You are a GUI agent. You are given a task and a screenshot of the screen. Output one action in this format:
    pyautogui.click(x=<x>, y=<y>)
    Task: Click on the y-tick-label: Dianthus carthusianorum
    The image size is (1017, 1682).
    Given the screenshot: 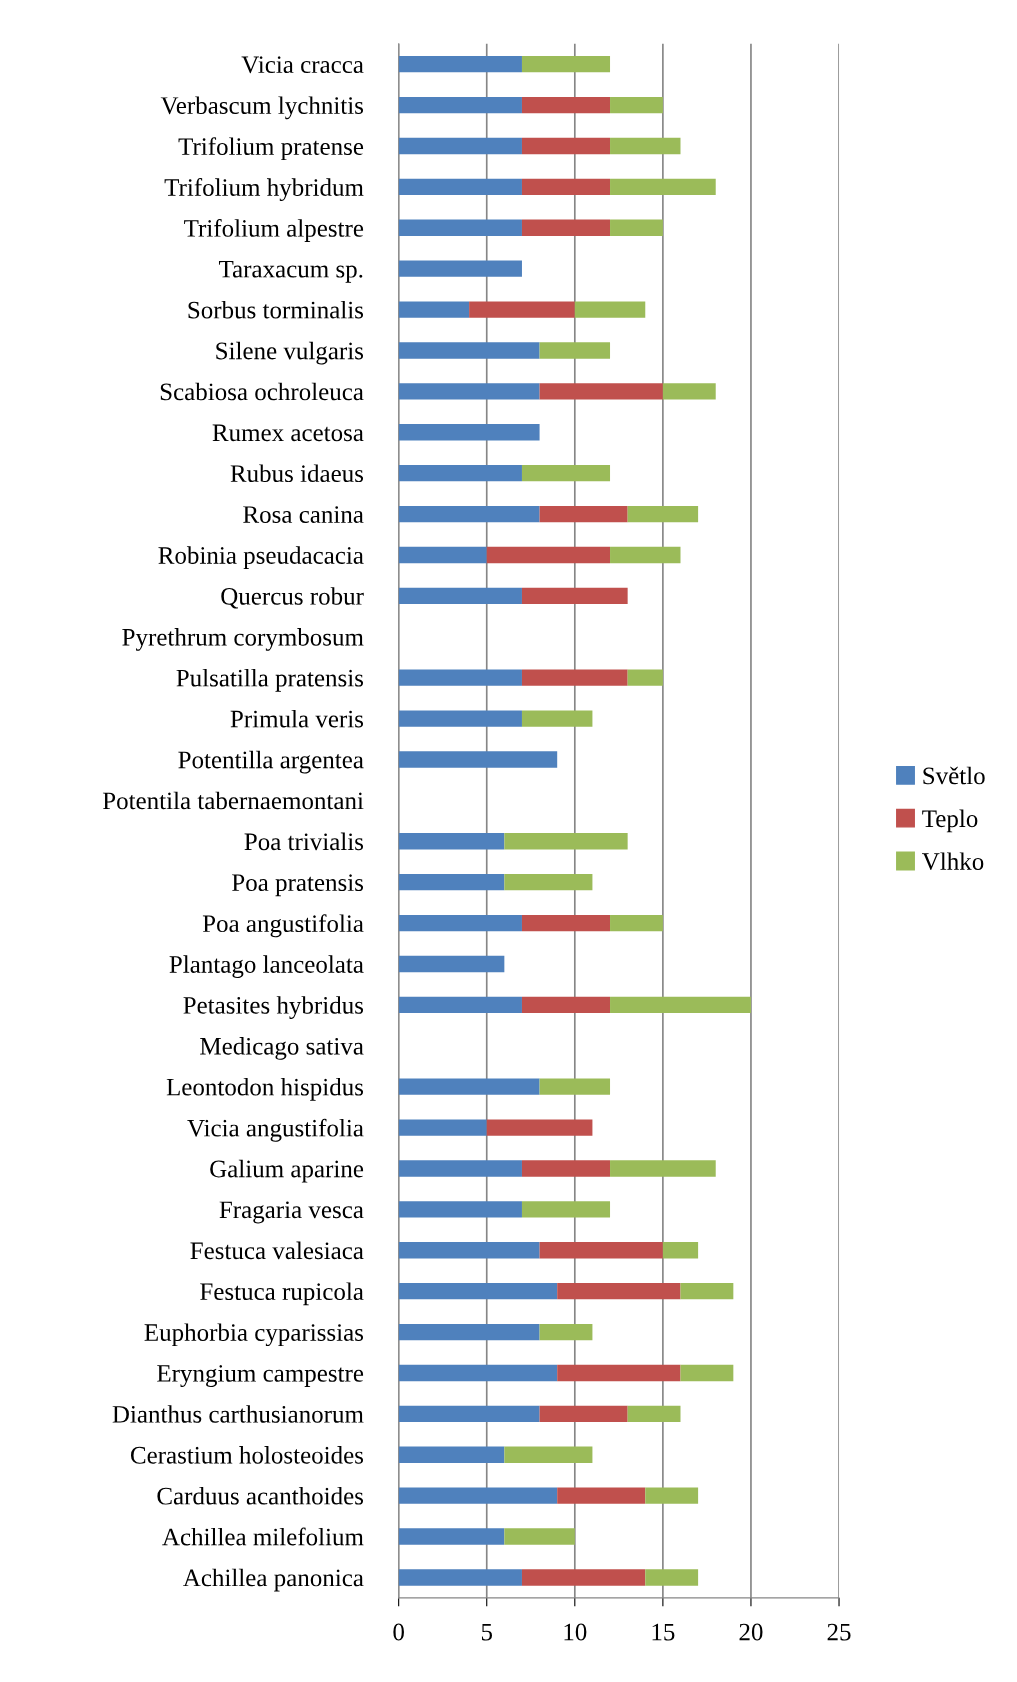 What is the action you would take?
    pyautogui.click(x=238, y=1414)
    